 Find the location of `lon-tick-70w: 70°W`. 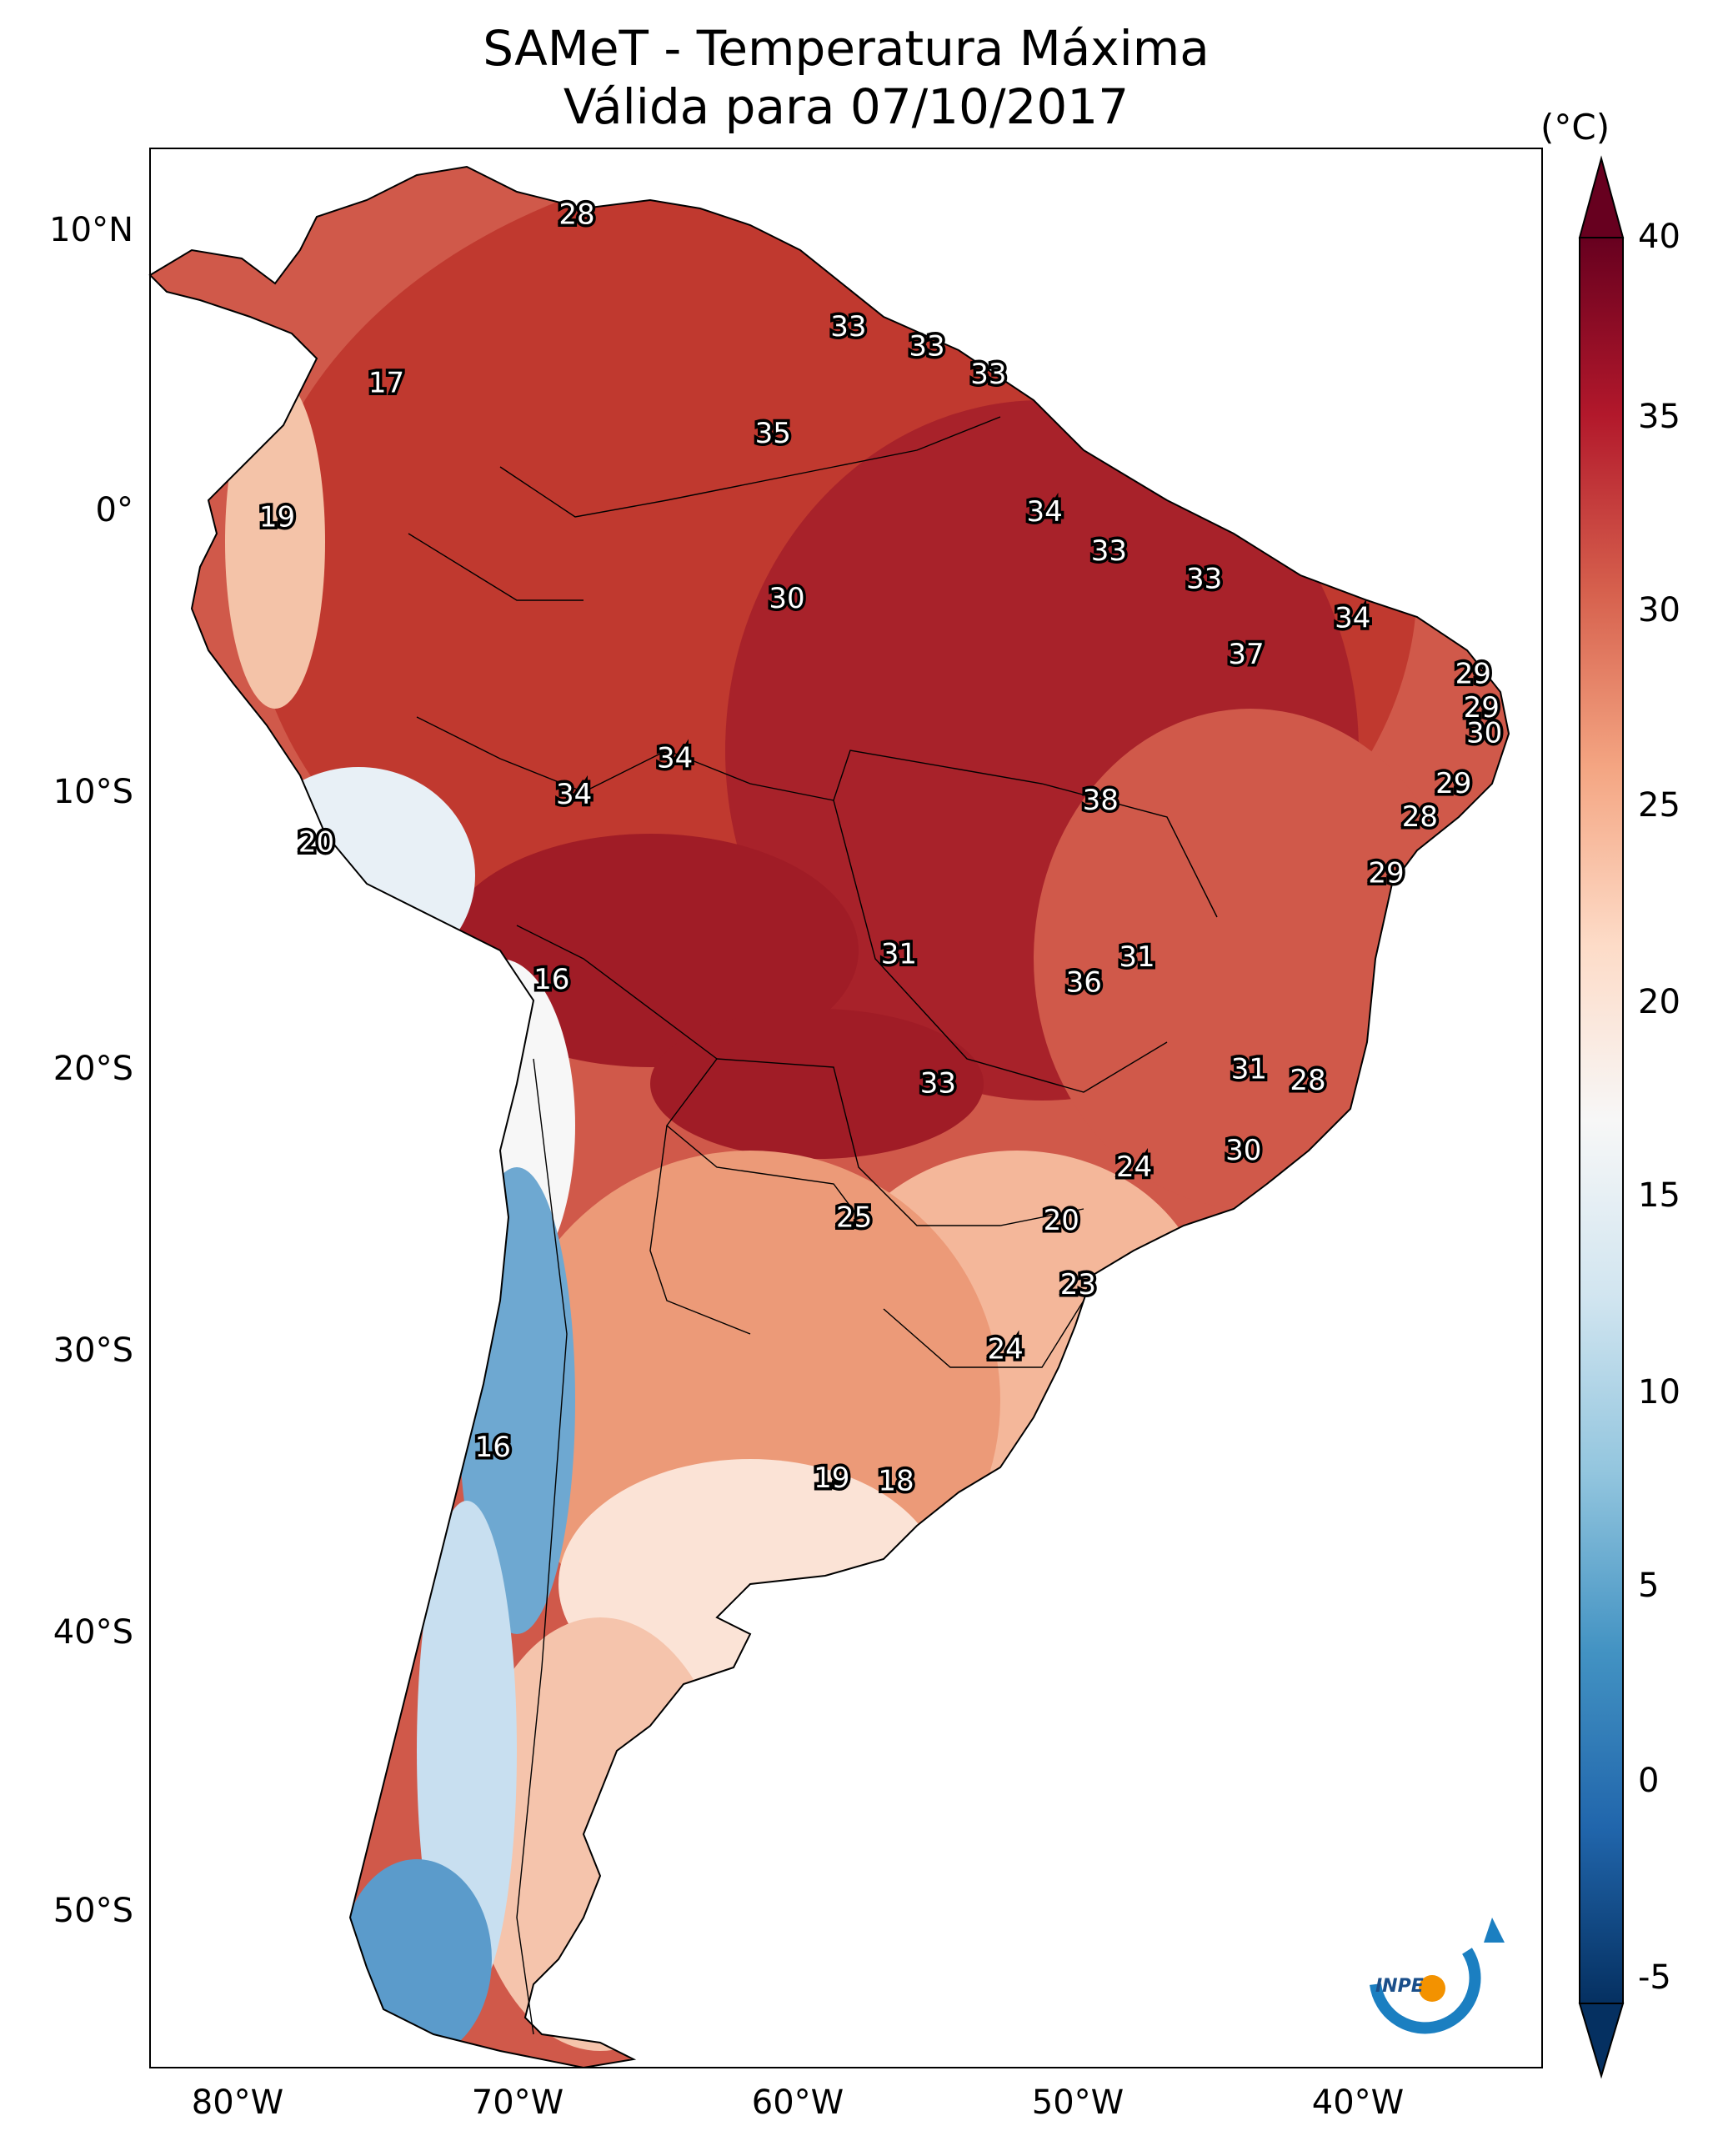

lon-tick-70w: 70°W is located at coordinates (517, 2102).